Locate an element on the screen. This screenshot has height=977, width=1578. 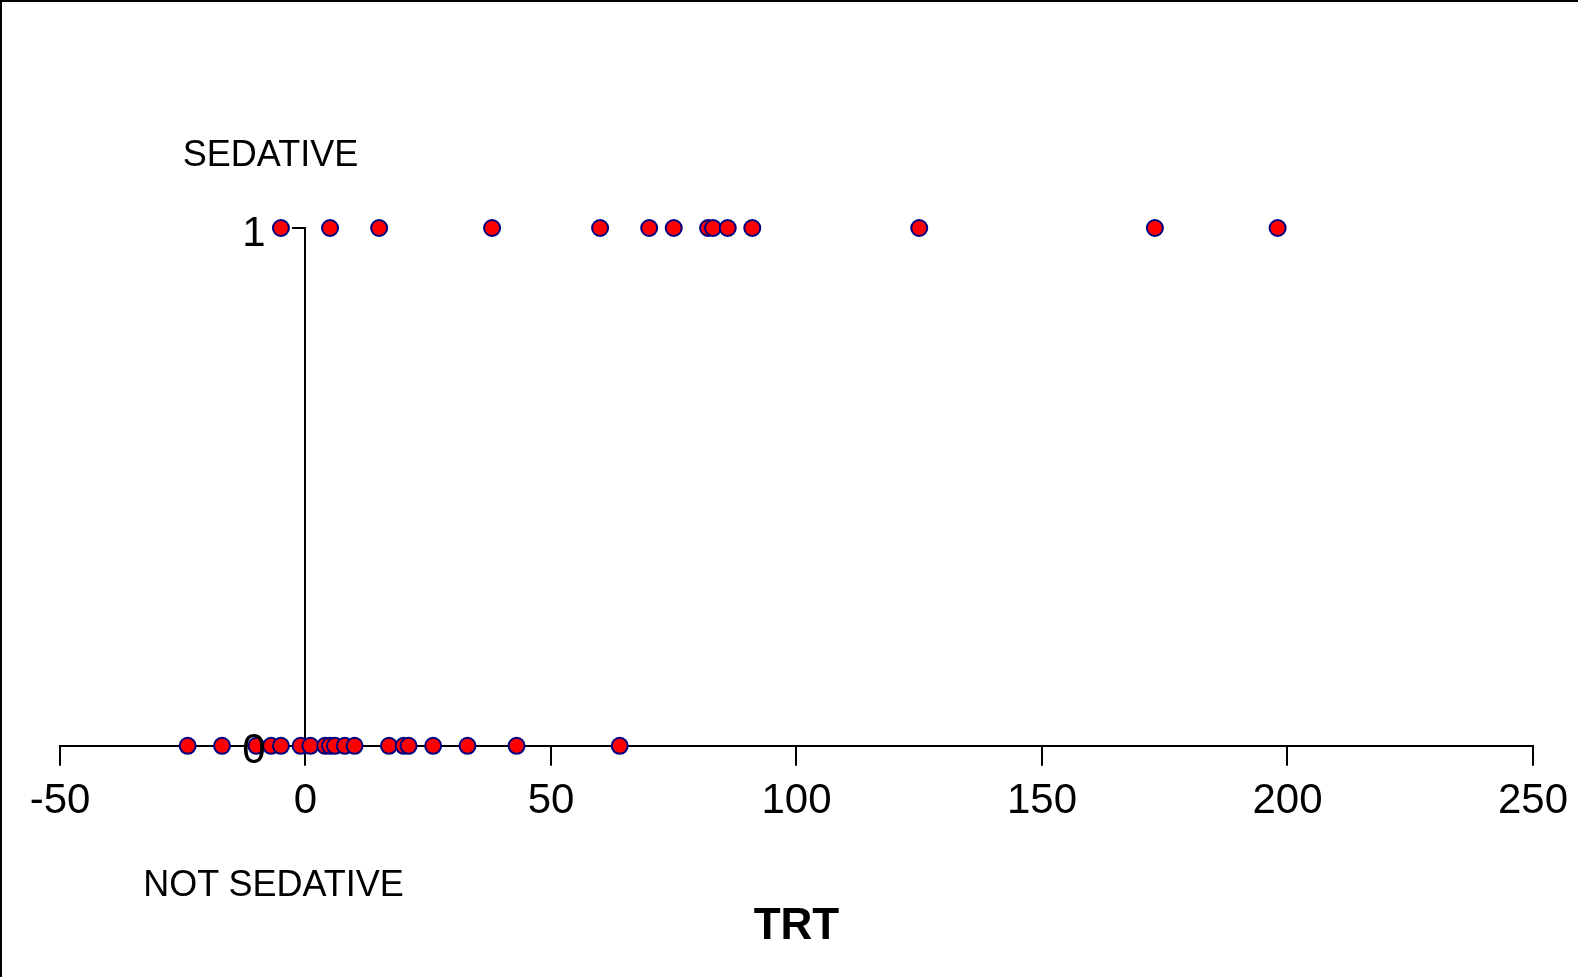
text: SEDATIVE is located at coordinates (270, 153).